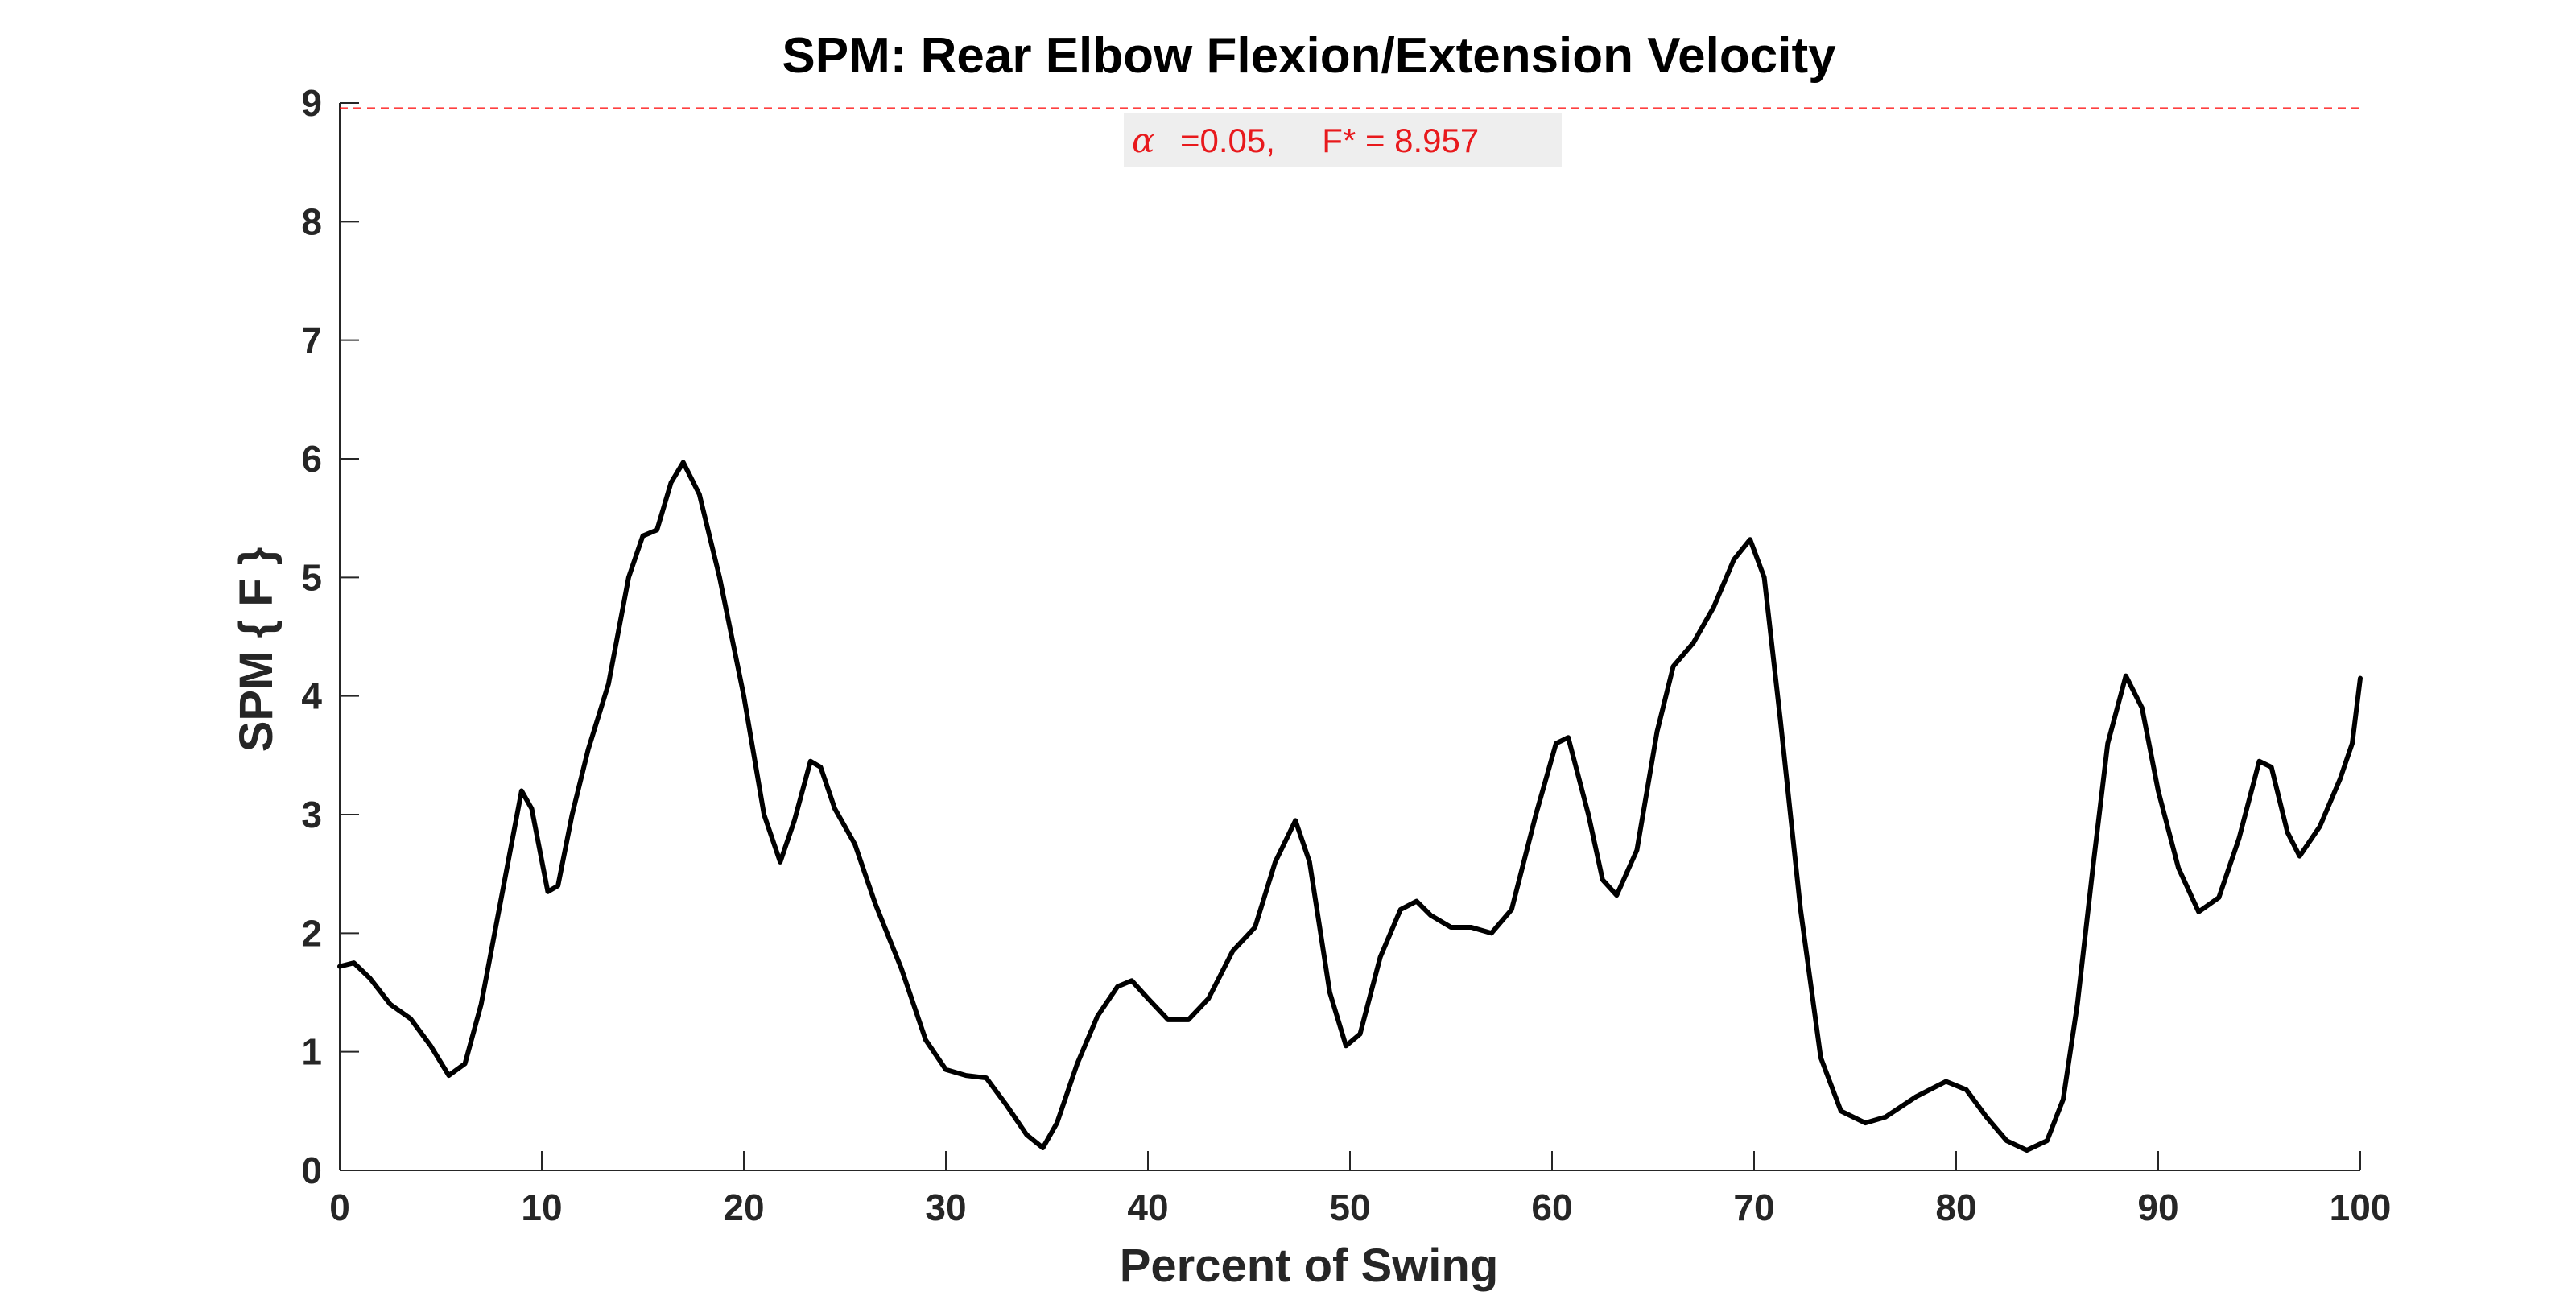 Image resolution: width=2576 pixels, height=1304 pixels. What do you see at coordinates (1551, 1207) in the screenshot?
I see `x-tick-label: 60` at bounding box center [1551, 1207].